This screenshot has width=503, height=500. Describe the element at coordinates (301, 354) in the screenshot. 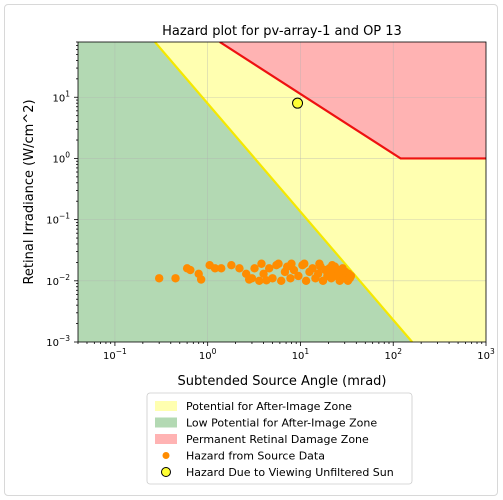

I see `x-tick-label: 10¹` at that location.